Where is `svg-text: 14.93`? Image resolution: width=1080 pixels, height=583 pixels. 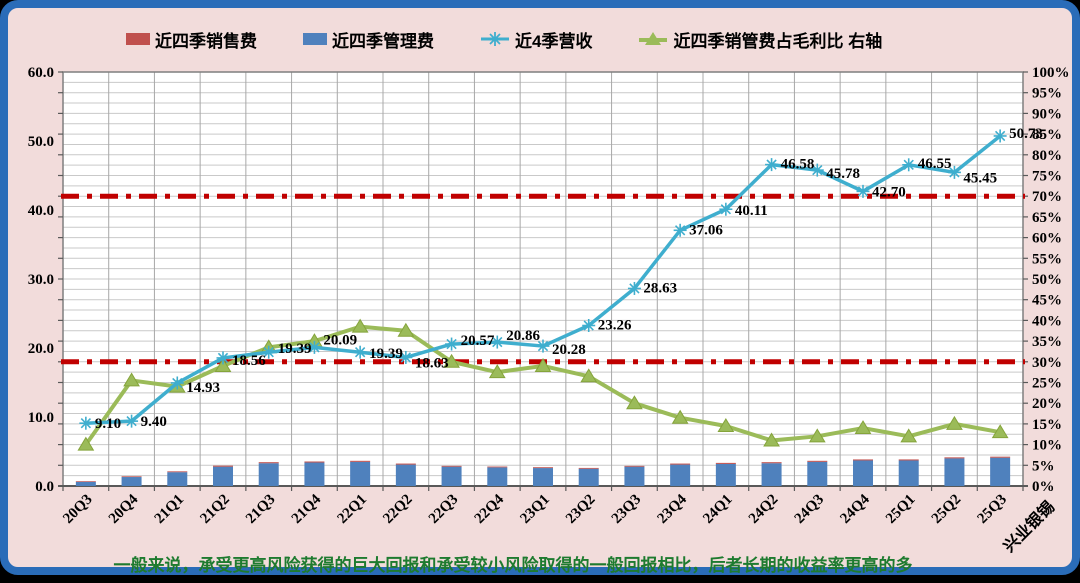 svg-text: 14.93 is located at coordinates (203, 388).